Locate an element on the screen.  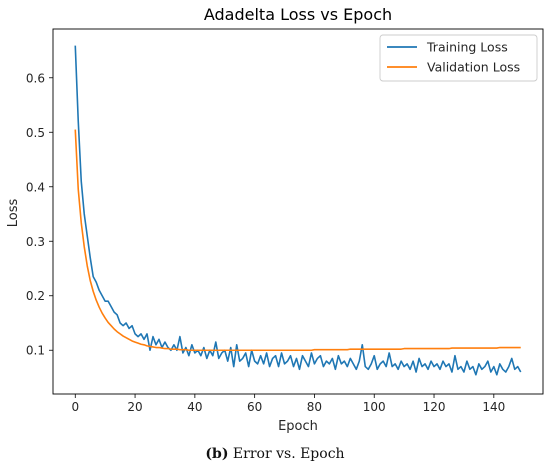
y-axis-title: Loss is located at coordinates (13, 213).